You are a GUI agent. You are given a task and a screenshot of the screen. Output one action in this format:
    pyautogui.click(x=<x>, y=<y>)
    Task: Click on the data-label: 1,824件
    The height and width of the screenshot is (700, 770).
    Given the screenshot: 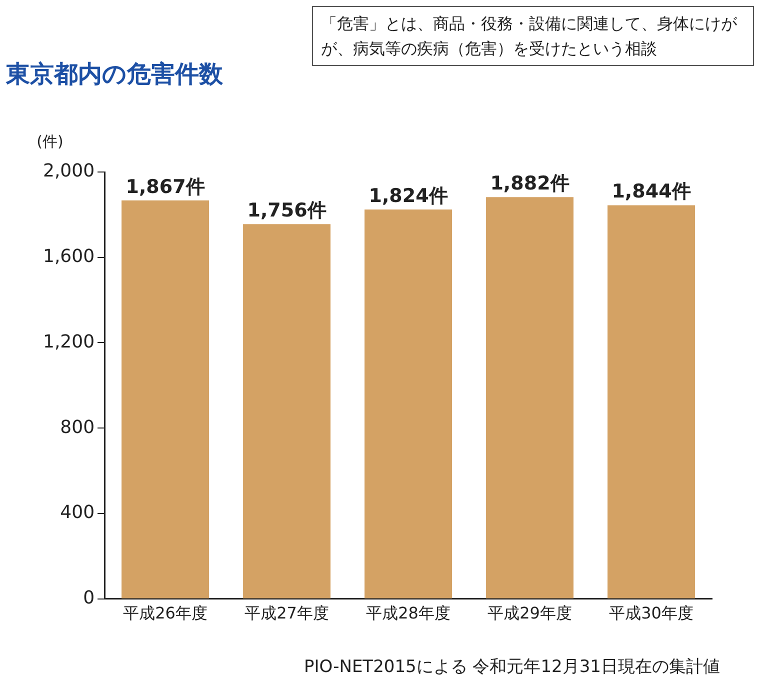 What is the action you would take?
    pyautogui.click(x=408, y=195)
    